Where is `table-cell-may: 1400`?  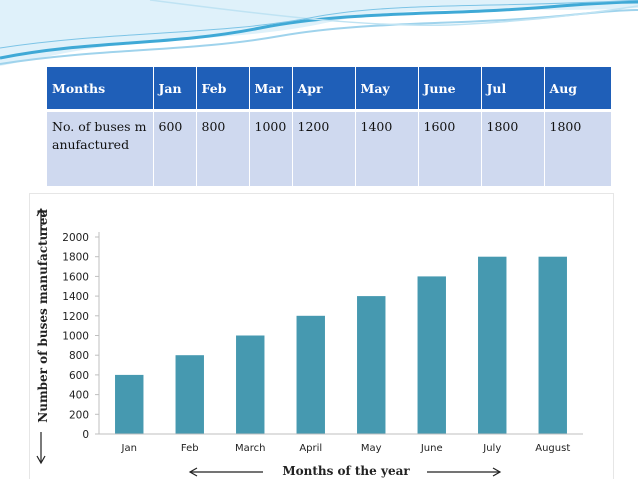 table-cell-may: 1400 is located at coordinates (387, 148).